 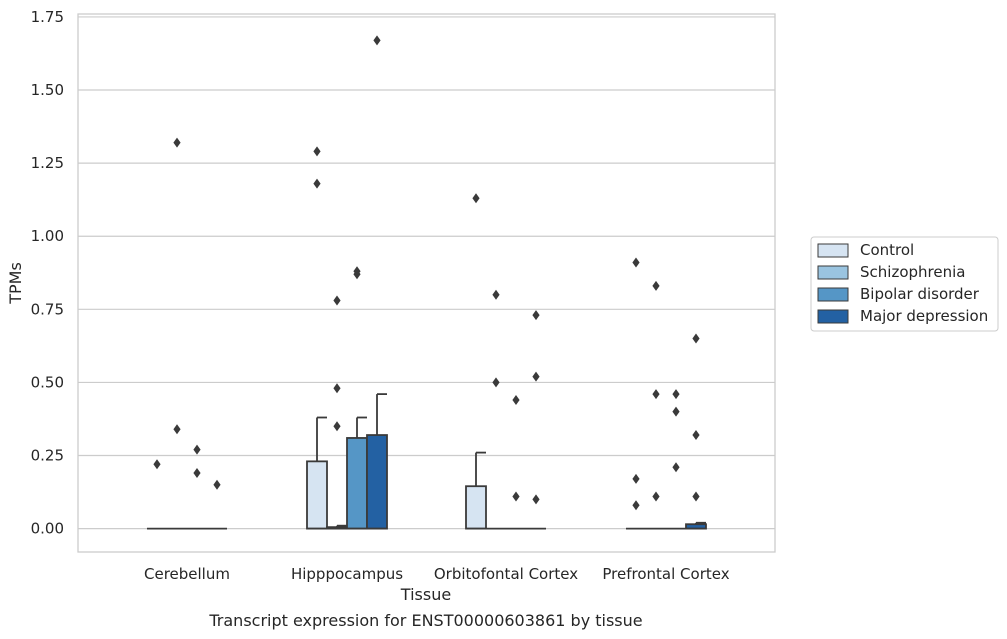 What do you see at coordinates (15, 283) in the screenshot?
I see `y-axis-label: TPMs` at bounding box center [15, 283].